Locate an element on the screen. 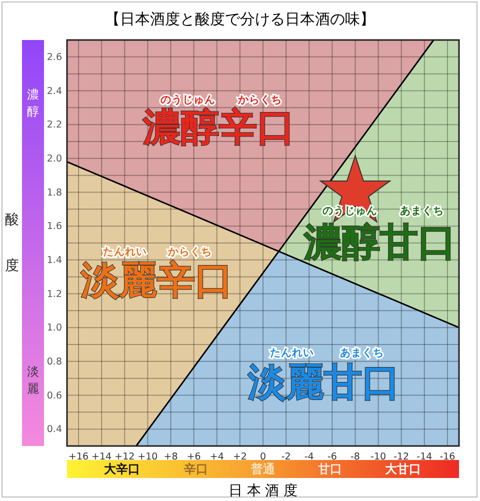 The height and width of the screenshot is (501, 480). annotation: 淡麗辛口 is located at coordinates (156, 280).